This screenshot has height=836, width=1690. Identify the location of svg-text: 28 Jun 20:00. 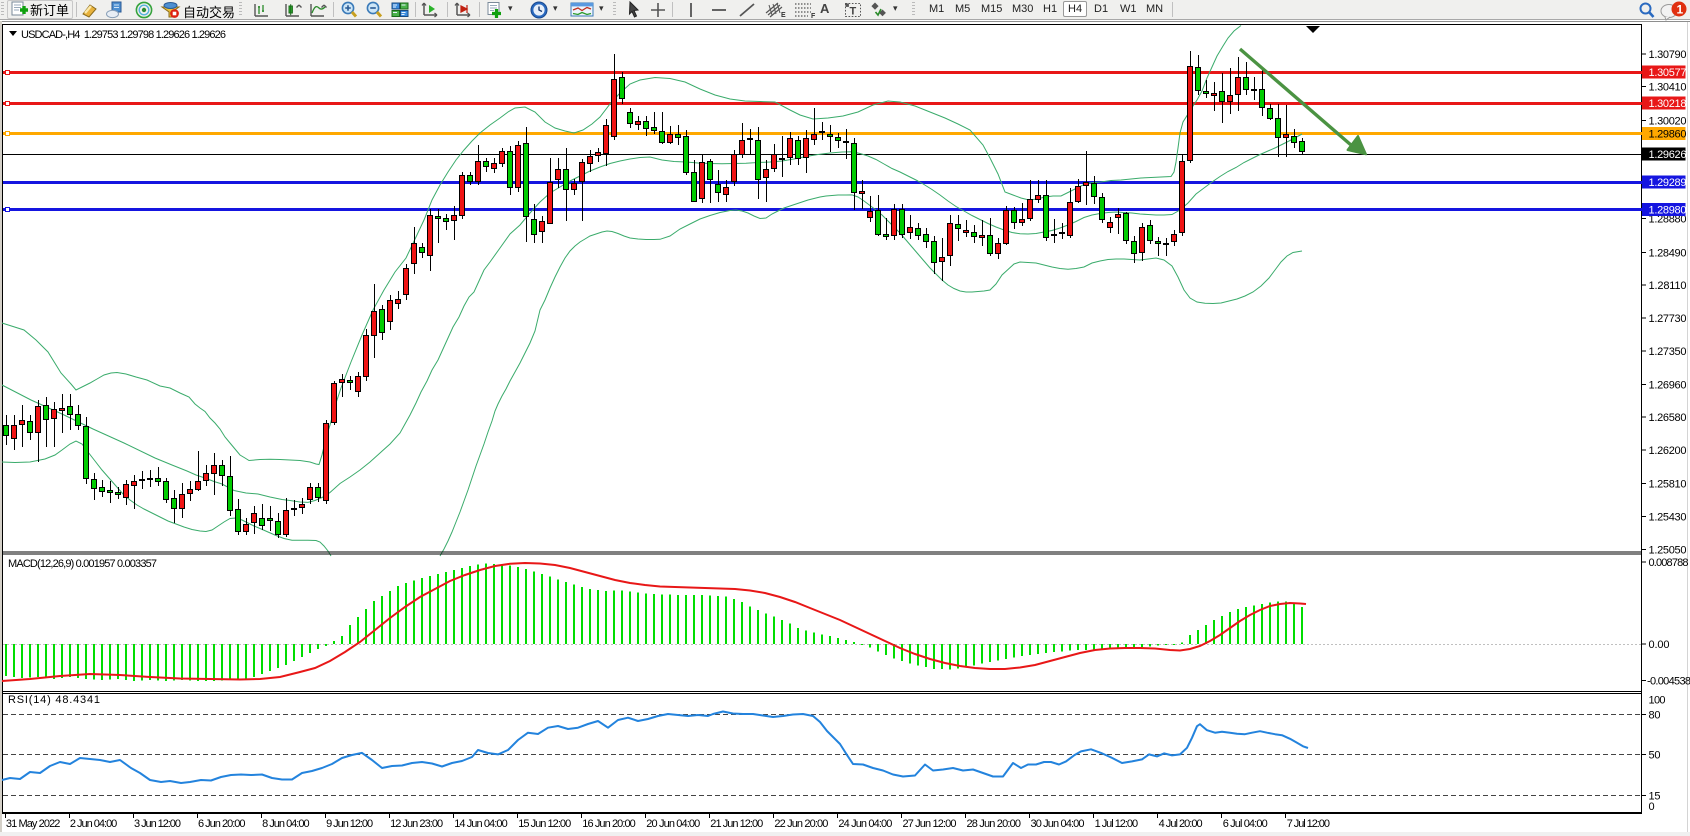
(994, 824).